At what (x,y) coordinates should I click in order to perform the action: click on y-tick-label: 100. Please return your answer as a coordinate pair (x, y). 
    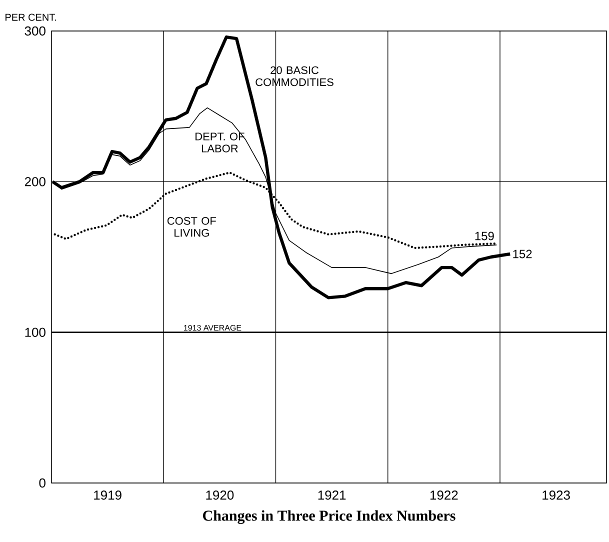
    Looking at the image, I should click on (35, 332).